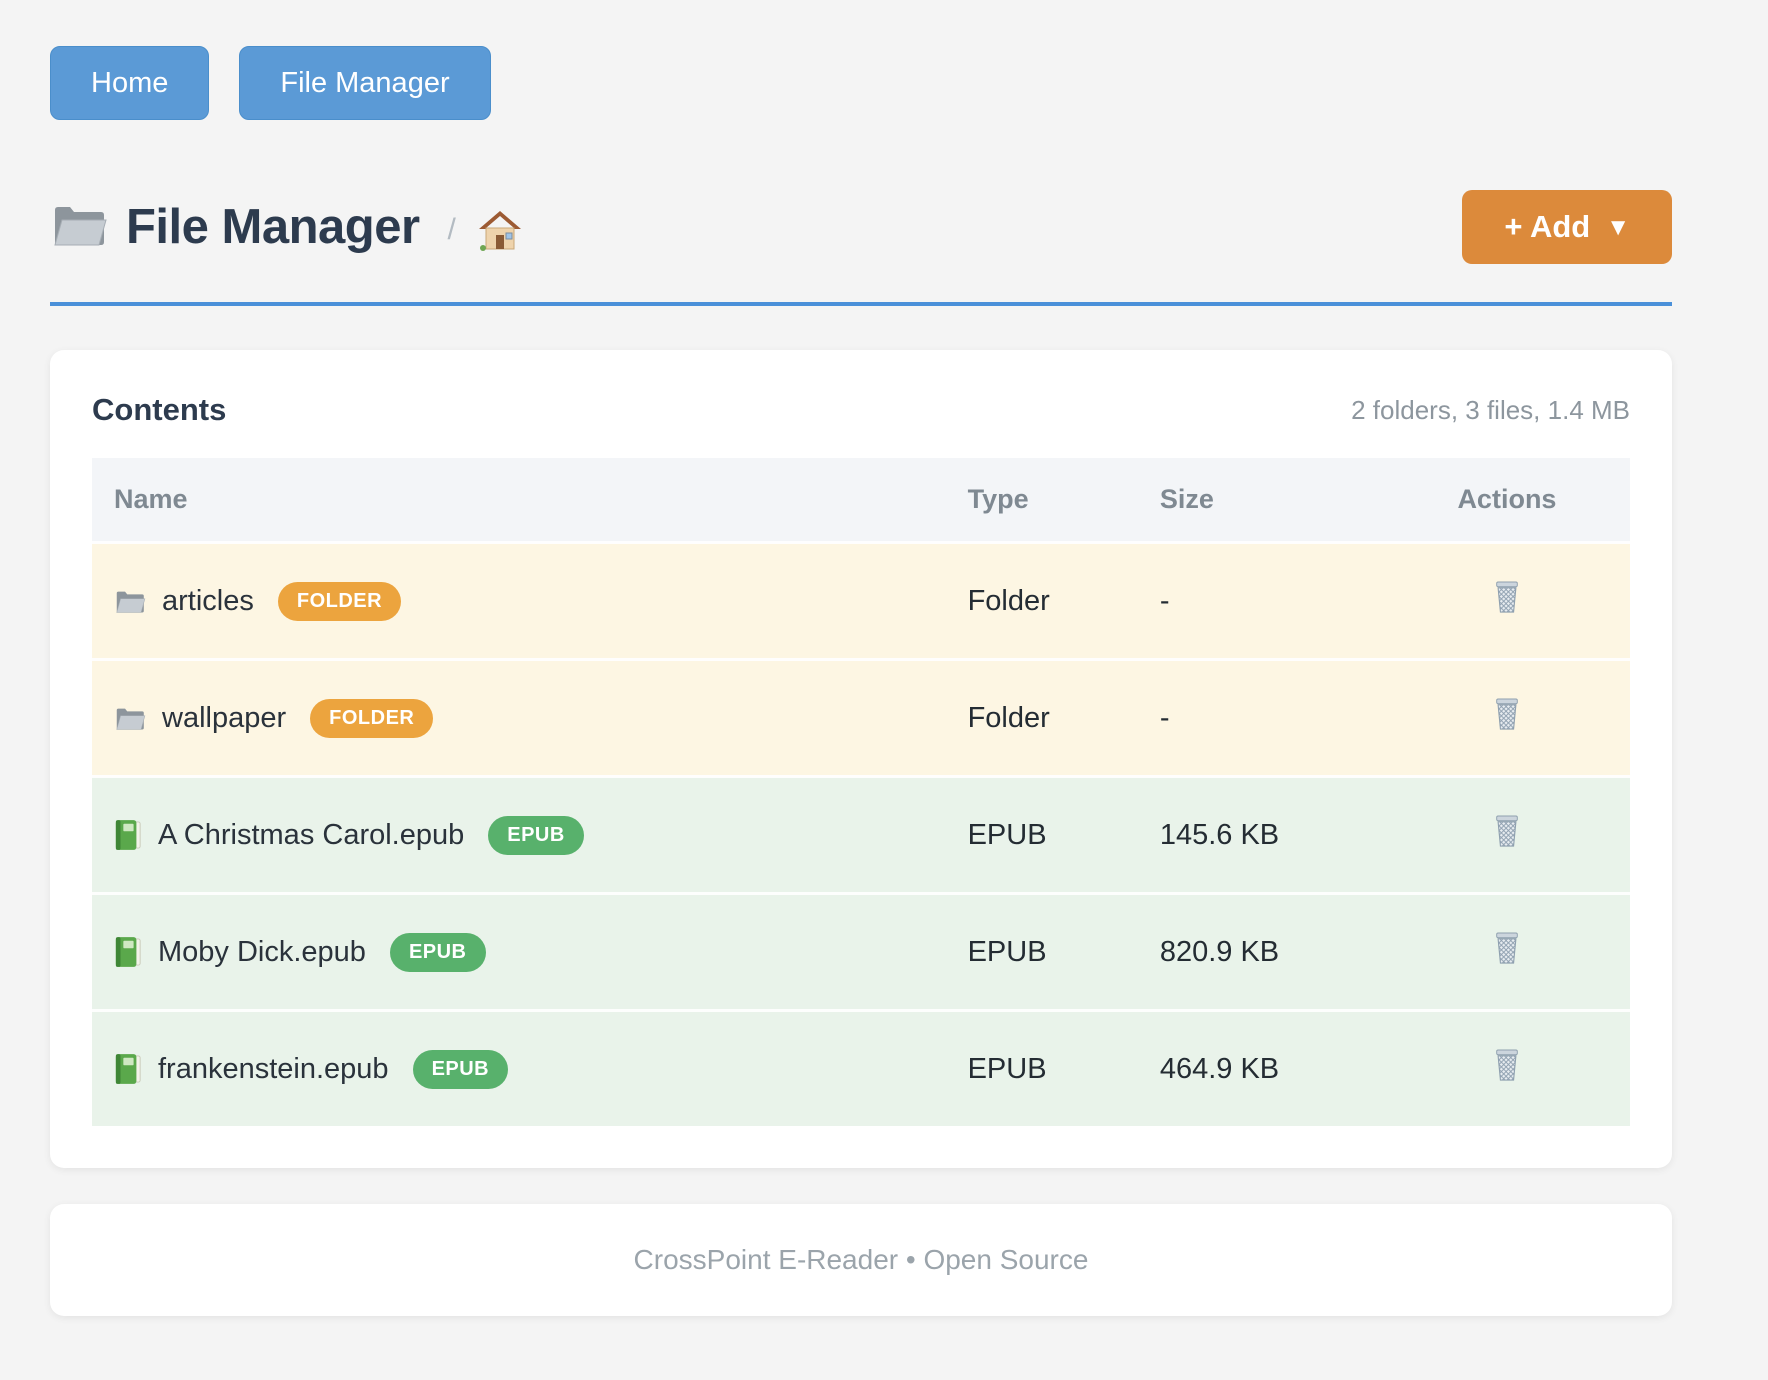 Image resolution: width=1768 pixels, height=1380 pixels. I want to click on contents-summary: 2 folders, 3 files, 1.4 MB, so click(1490, 409).